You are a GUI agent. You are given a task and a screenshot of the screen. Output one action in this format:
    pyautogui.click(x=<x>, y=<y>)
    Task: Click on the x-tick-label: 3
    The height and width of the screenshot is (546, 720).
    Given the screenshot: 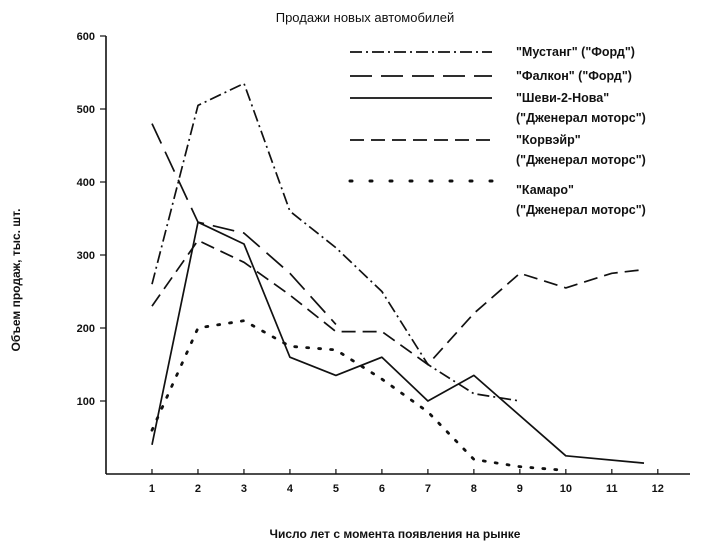 What is the action you would take?
    pyautogui.click(x=244, y=489)
    